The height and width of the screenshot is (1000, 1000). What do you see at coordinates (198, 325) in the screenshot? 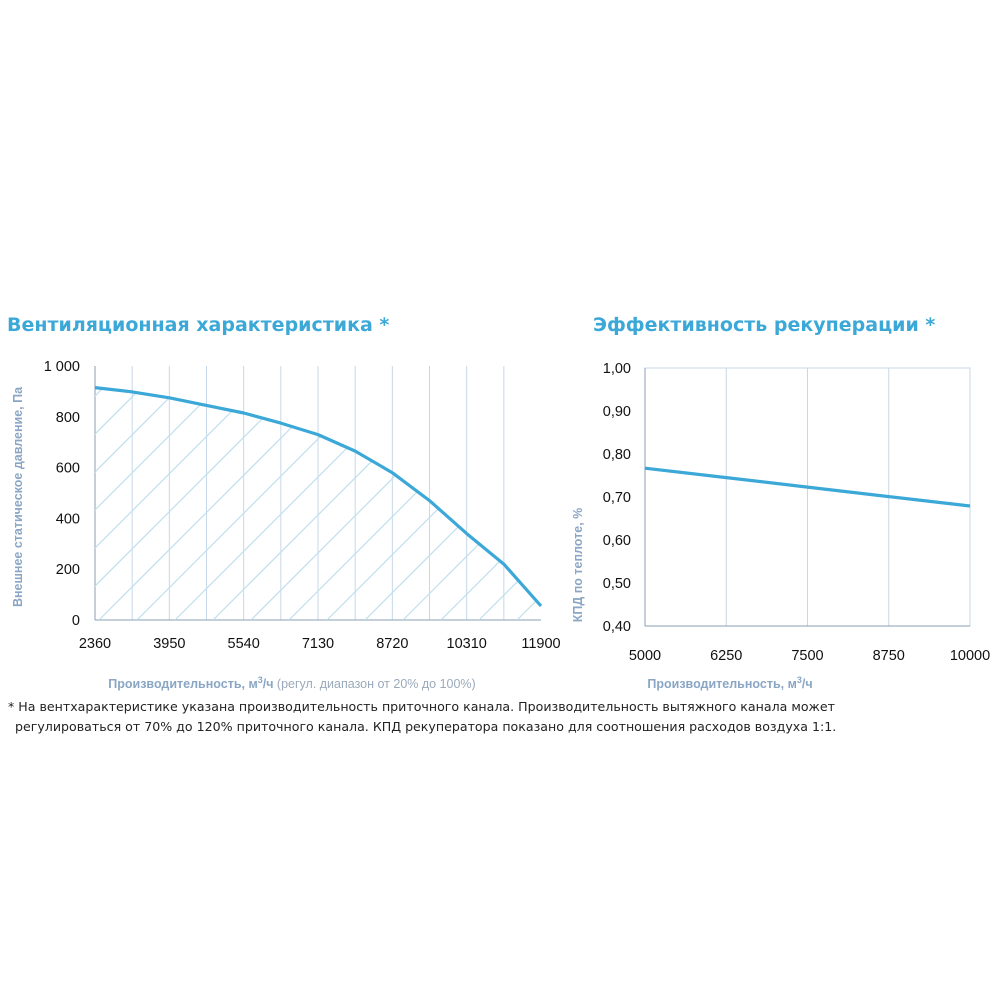
I see `fan-curve-title: Вентиляционная характеристика *` at bounding box center [198, 325].